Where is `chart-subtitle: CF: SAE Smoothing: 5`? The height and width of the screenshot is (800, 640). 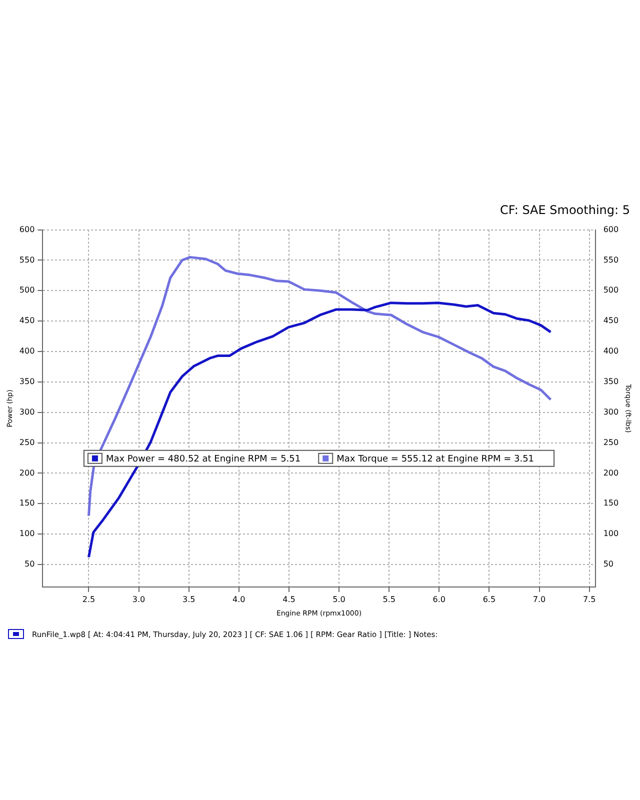
chart-subtitle: CF: SAE Smoothing: 5 is located at coordinates (565, 210).